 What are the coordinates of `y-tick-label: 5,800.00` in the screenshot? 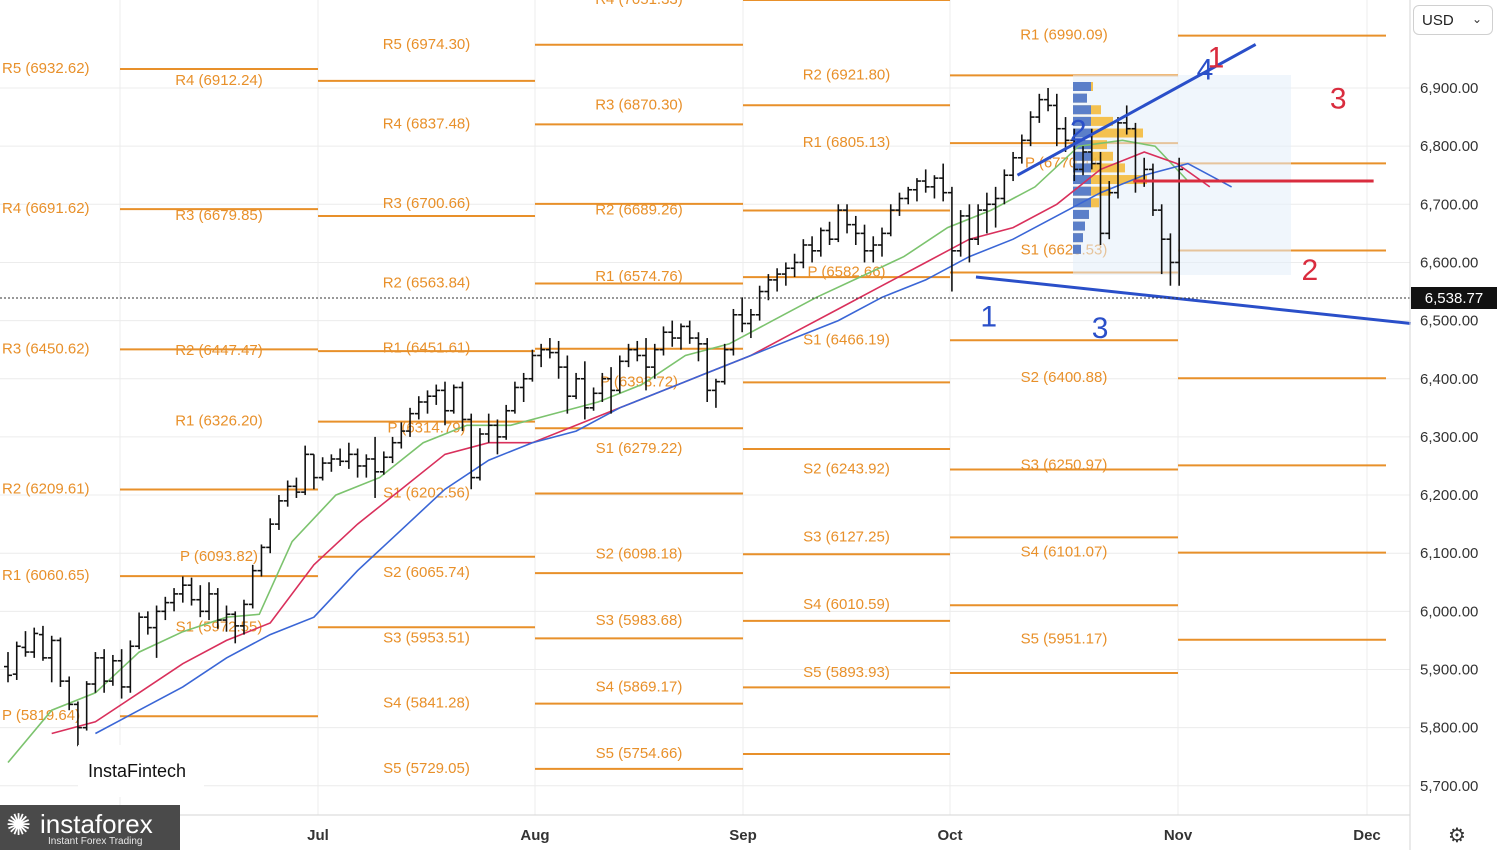 It's located at (1449, 728).